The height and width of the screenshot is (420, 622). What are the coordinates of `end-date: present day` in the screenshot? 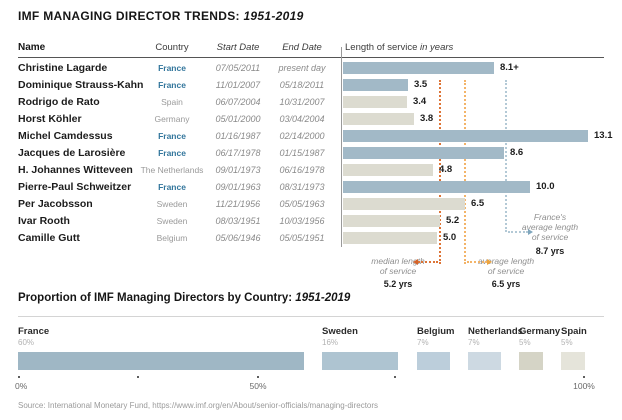 It's located at (302, 67).